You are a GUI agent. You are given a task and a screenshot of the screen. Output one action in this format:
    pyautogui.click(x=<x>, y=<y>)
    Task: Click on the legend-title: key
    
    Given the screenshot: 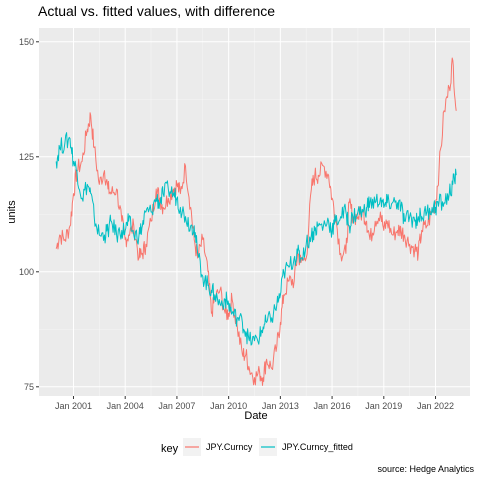 What is the action you would take?
    pyautogui.click(x=170, y=449)
    